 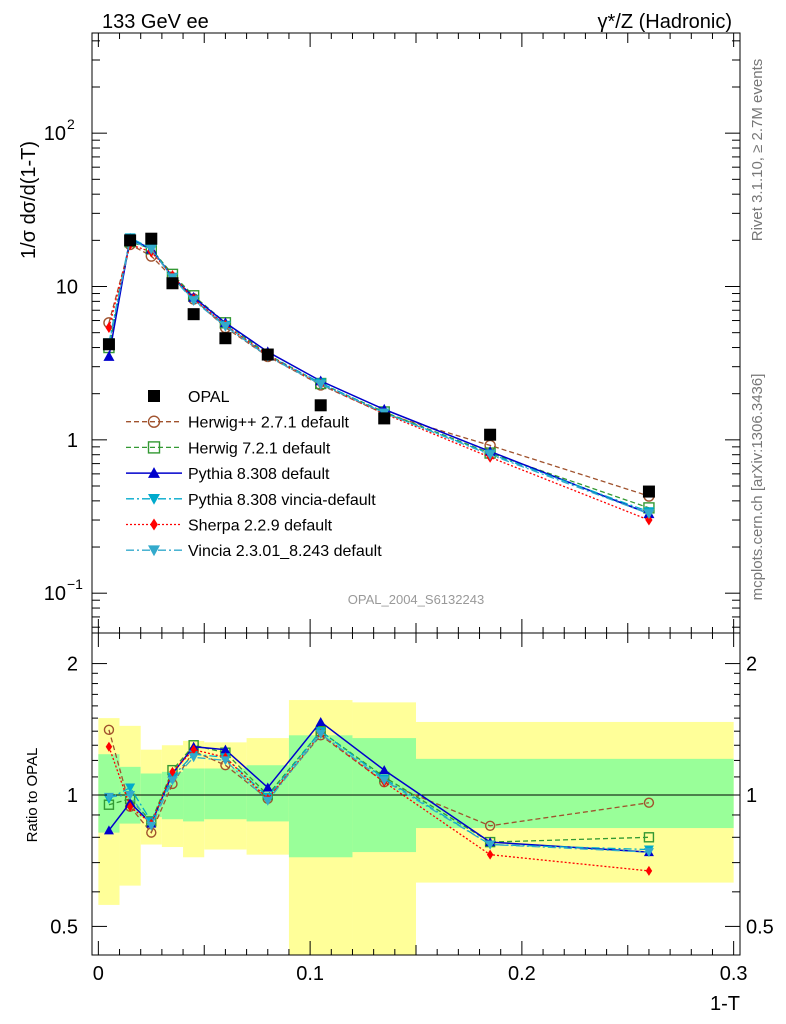 I want to click on legend-entry: OPAL, so click(x=189, y=397).